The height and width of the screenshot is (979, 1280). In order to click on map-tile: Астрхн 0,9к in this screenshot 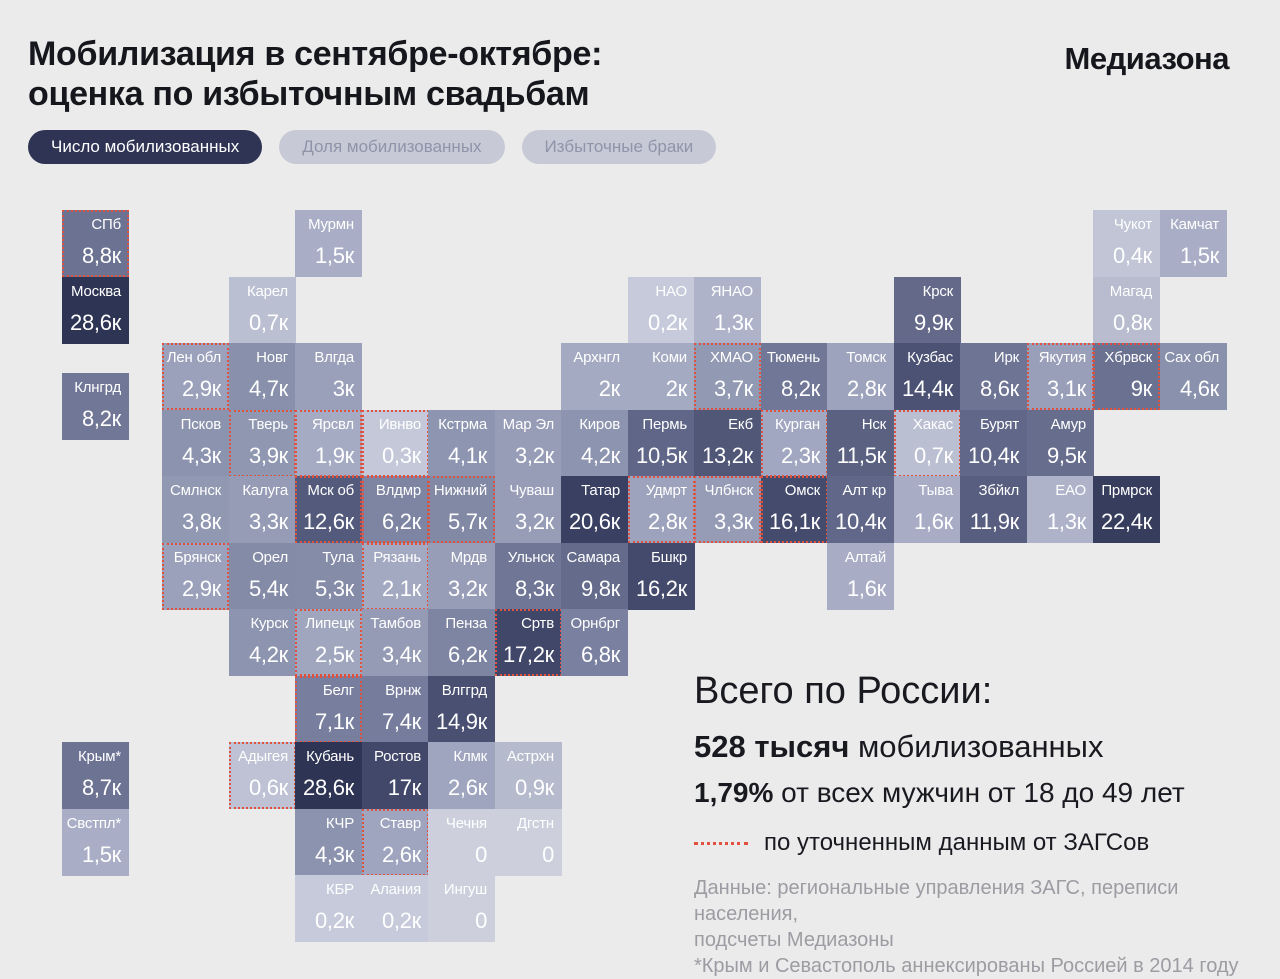, I will do `click(528, 775)`.